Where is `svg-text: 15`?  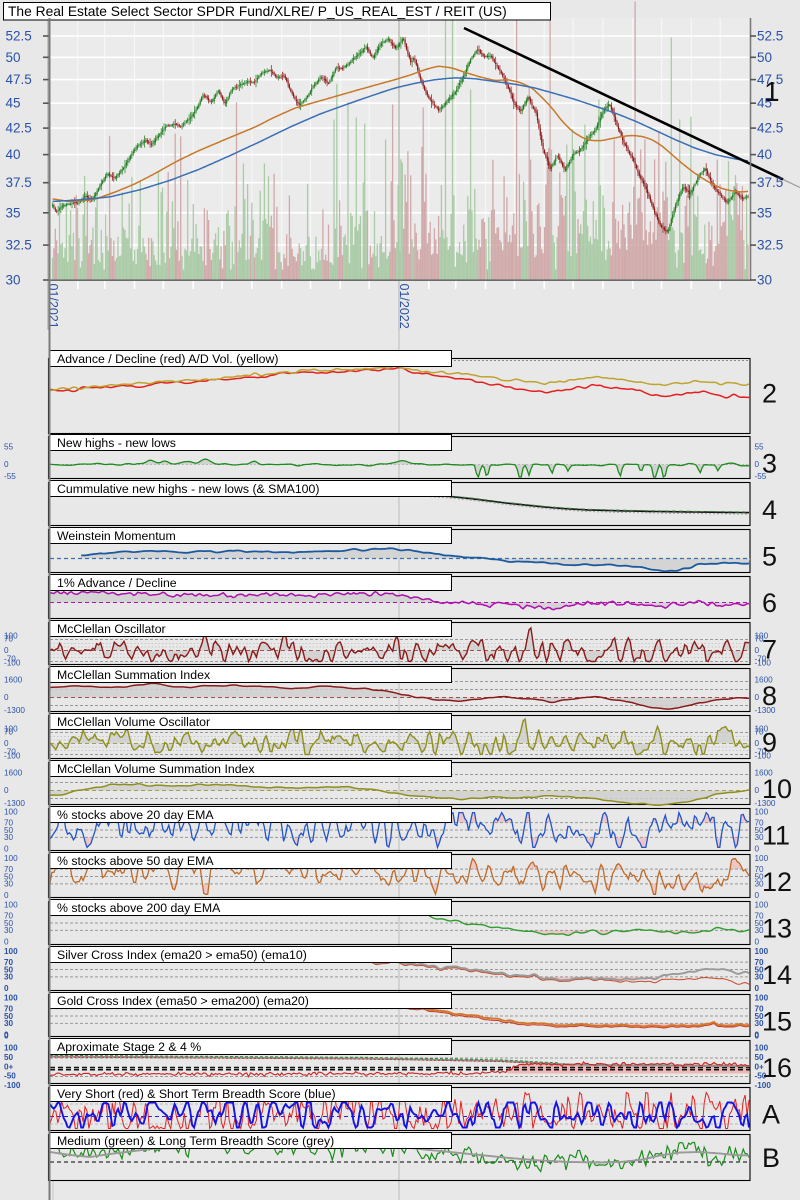 svg-text: 15 is located at coordinates (777, 1022).